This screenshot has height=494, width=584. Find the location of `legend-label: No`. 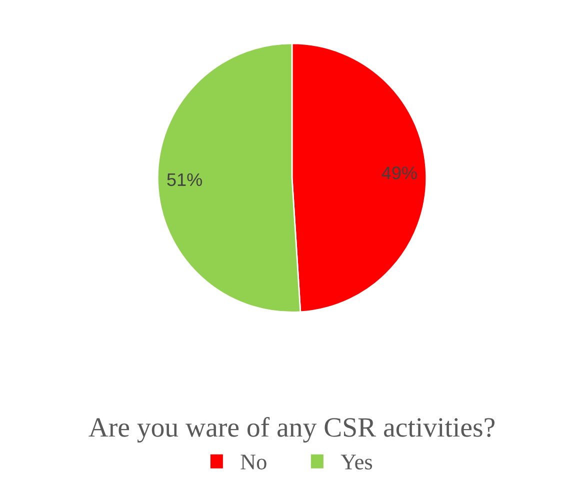

legend-label: No is located at coordinates (253, 462).